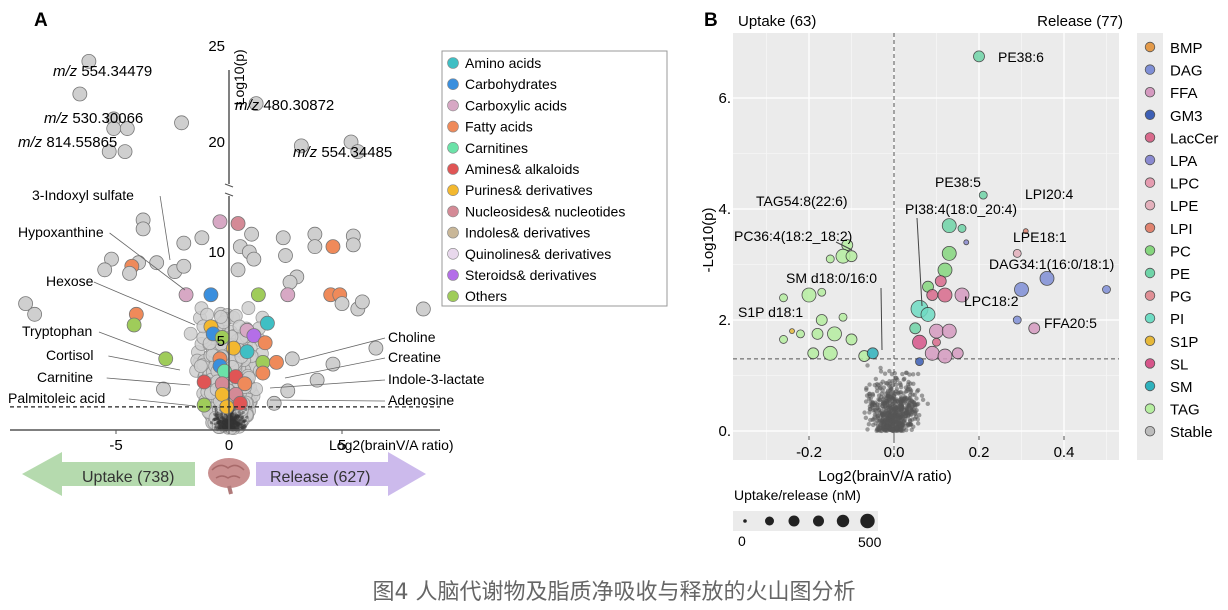 The height and width of the screenshot is (610, 1228). Describe the element at coordinates (614, 592) in the screenshot. I see `figure-caption: 图4 人脑代谢物及脂质净吸收与释放的火山图分析` at that location.